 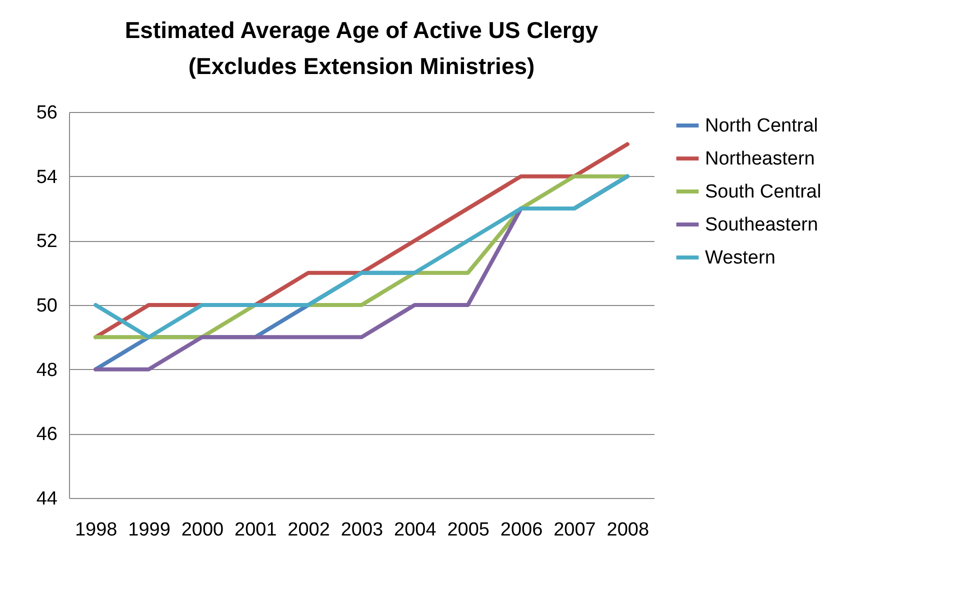 I want to click on x-tick-label: 2008, so click(x=628, y=530).